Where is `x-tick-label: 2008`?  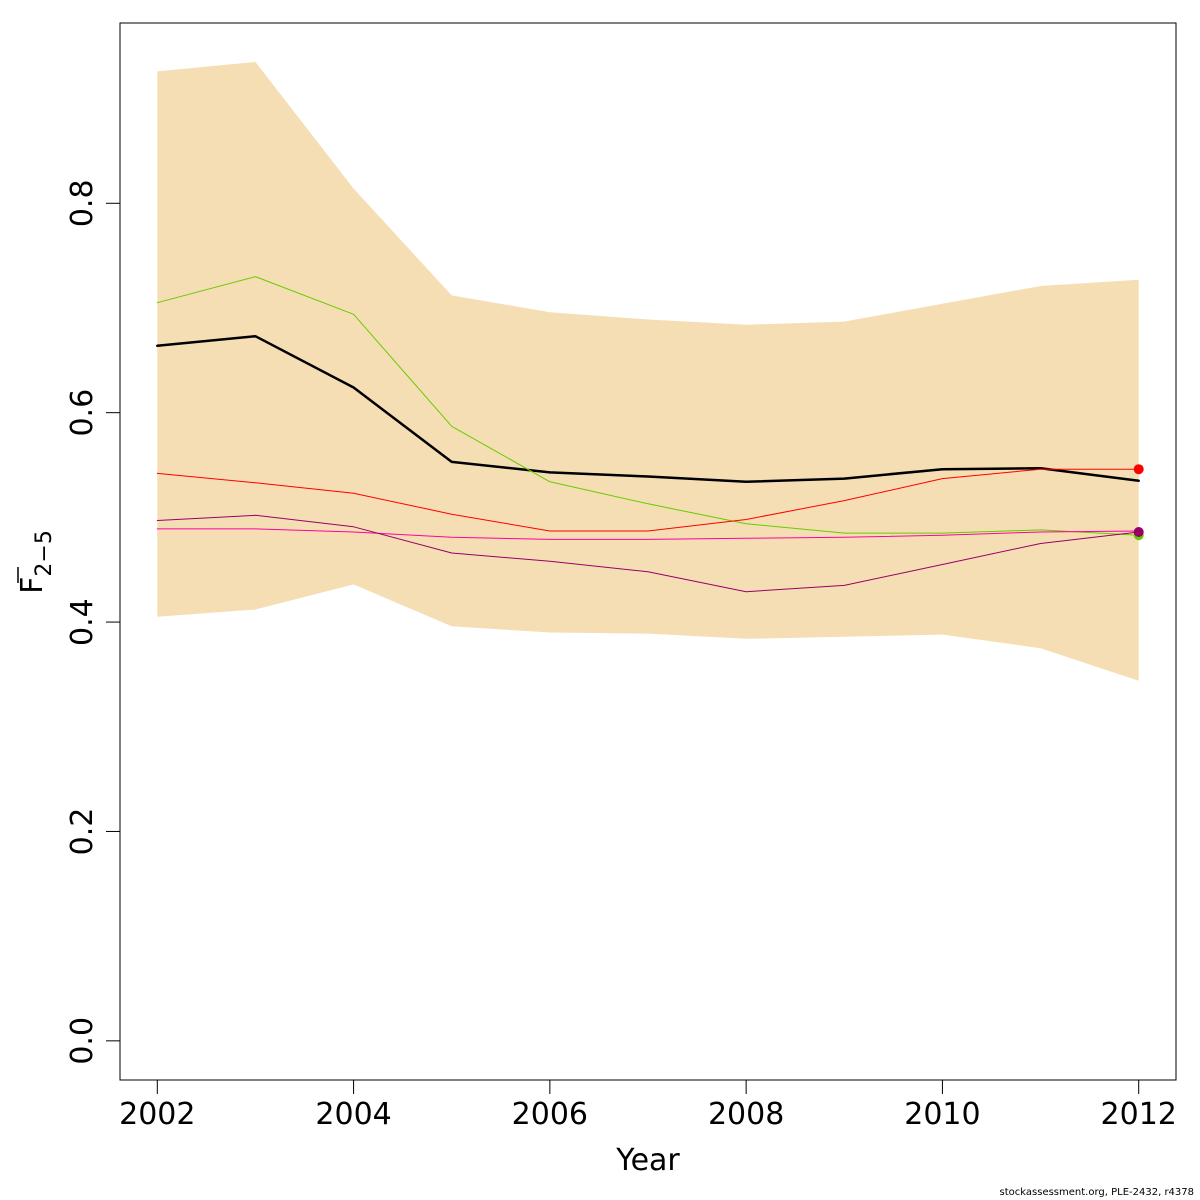 x-tick-label: 2008 is located at coordinates (746, 1114).